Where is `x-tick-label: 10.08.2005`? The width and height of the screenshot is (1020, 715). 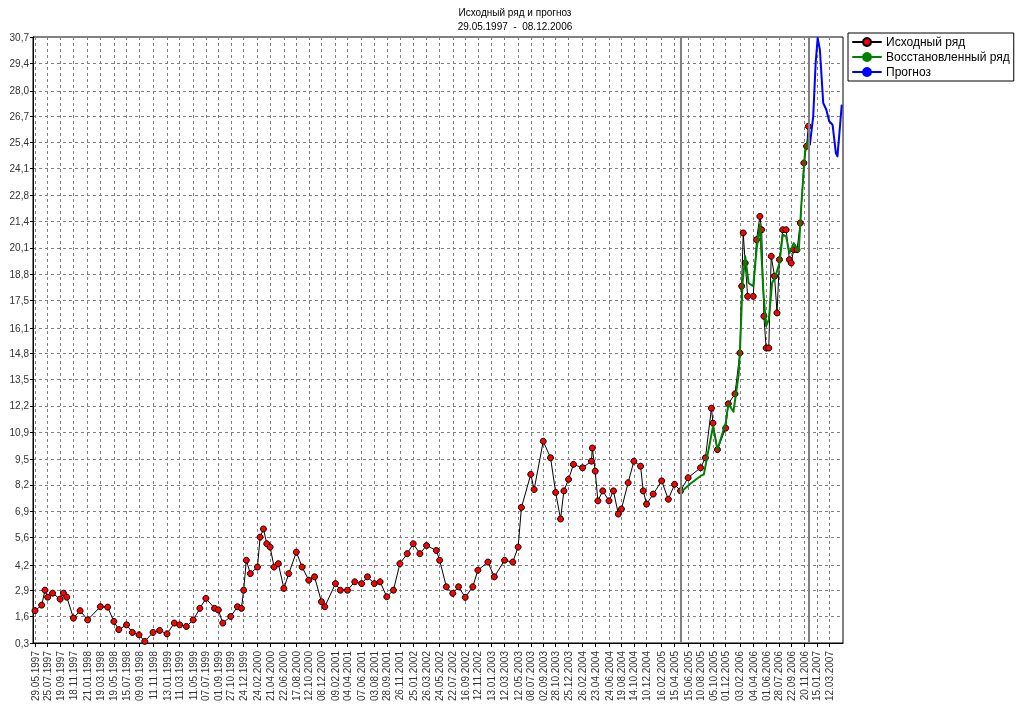
x-tick-label: 10.08.2005 is located at coordinates (701, 676).